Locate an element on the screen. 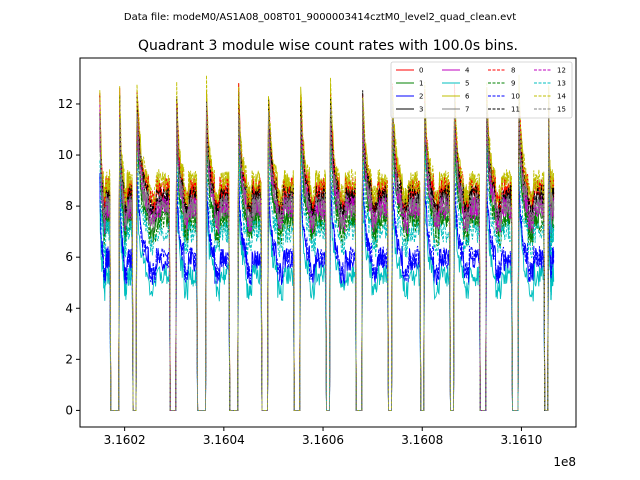  y-tick-label: 10 is located at coordinates (65, 155).